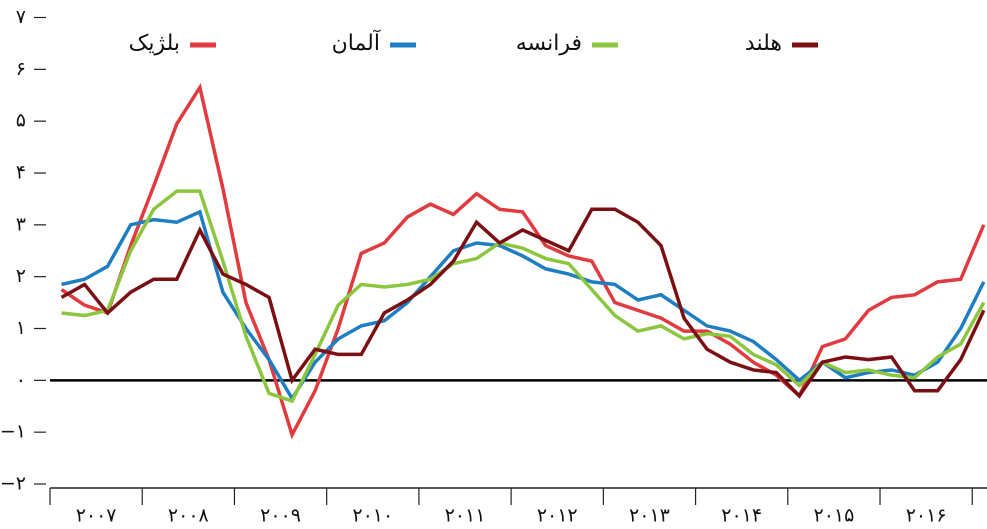 This screenshot has width=987, height=529. Describe the element at coordinates (13, 432) in the screenshot. I see `y-tick-label: −۱` at that location.